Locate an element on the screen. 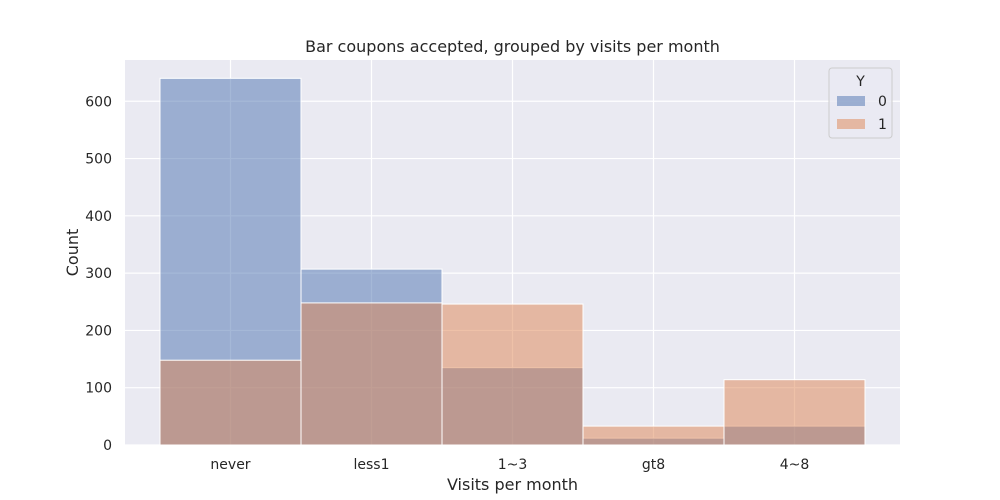  x-tick-label: gt8 is located at coordinates (653, 465).